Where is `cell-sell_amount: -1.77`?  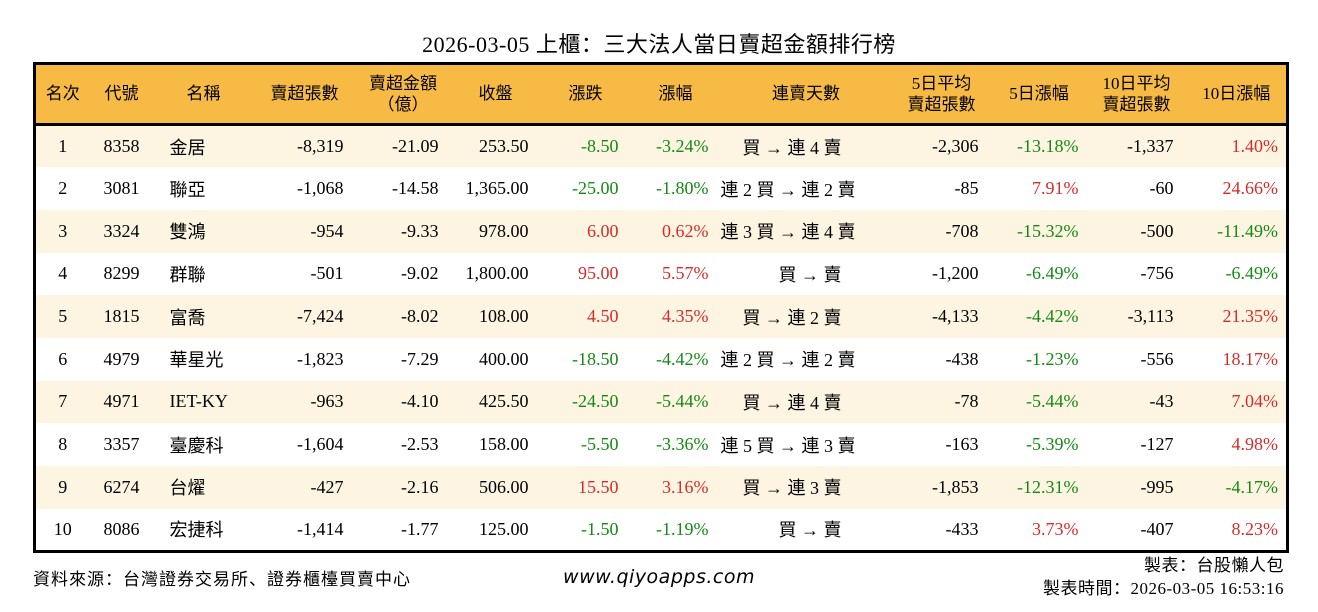
cell-sell_amount: -1.77 is located at coordinates (420, 528).